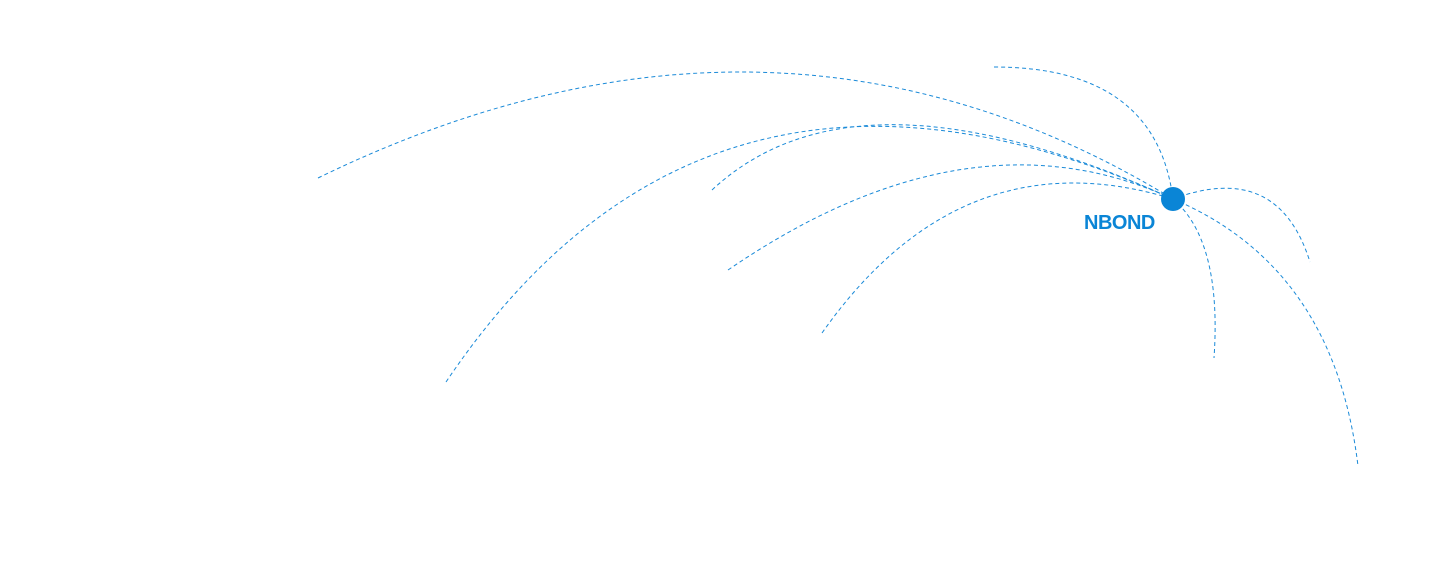 The width and height of the screenshot is (1450, 576). What do you see at coordinates (1173, 199) in the screenshot?
I see `hub-node` at bounding box center [1173, 199].